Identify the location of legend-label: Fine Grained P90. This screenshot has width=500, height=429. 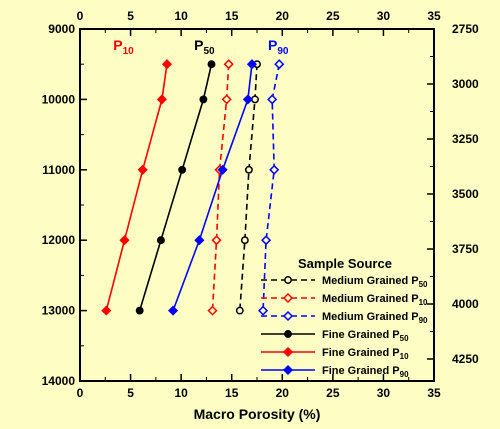
(365, 372).